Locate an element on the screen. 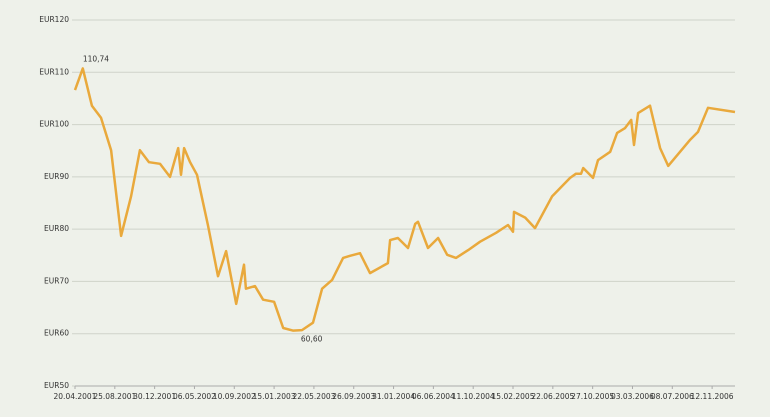 This screenshot has height=417, width=770. x-tick-label: 25.08.2001 is located at coordinates (114, 396).